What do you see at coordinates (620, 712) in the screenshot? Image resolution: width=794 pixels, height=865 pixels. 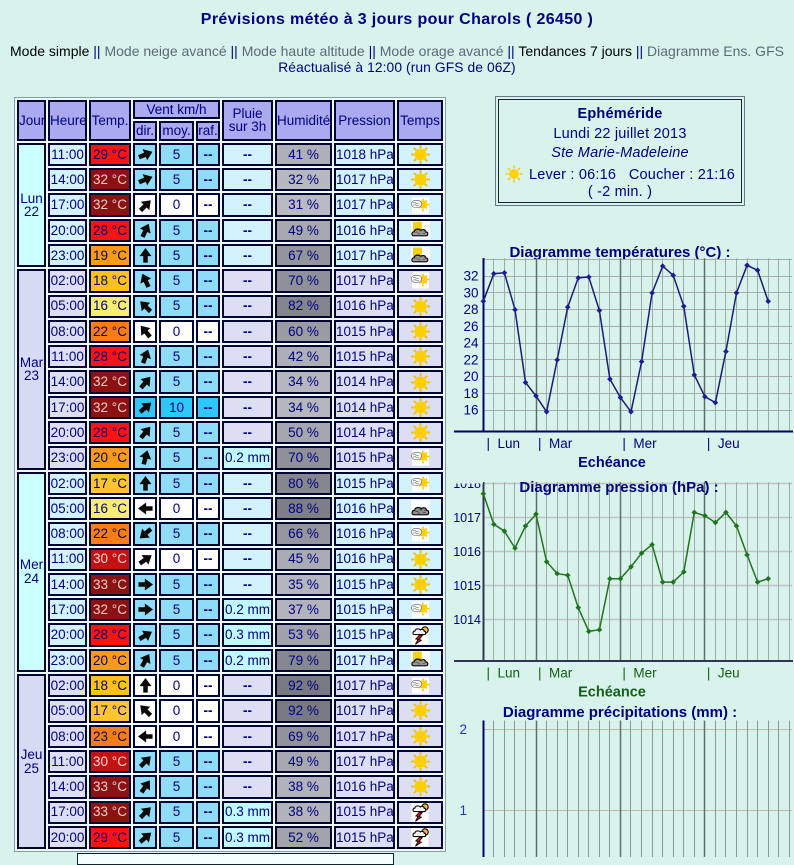 I see `svg-text:Diagramme précipitations (mm): Diagramme précipitations (mm) :` at bounding box center [620, 712].